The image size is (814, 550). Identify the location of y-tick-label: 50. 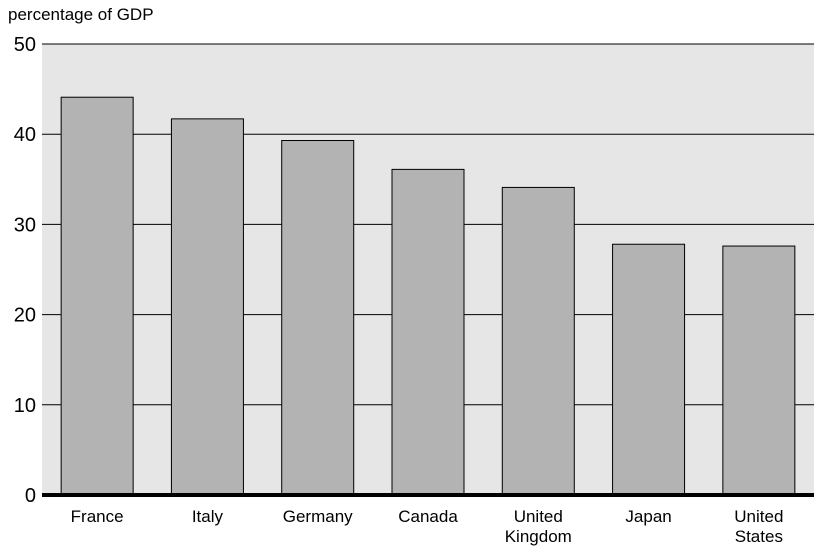
(25, 45).